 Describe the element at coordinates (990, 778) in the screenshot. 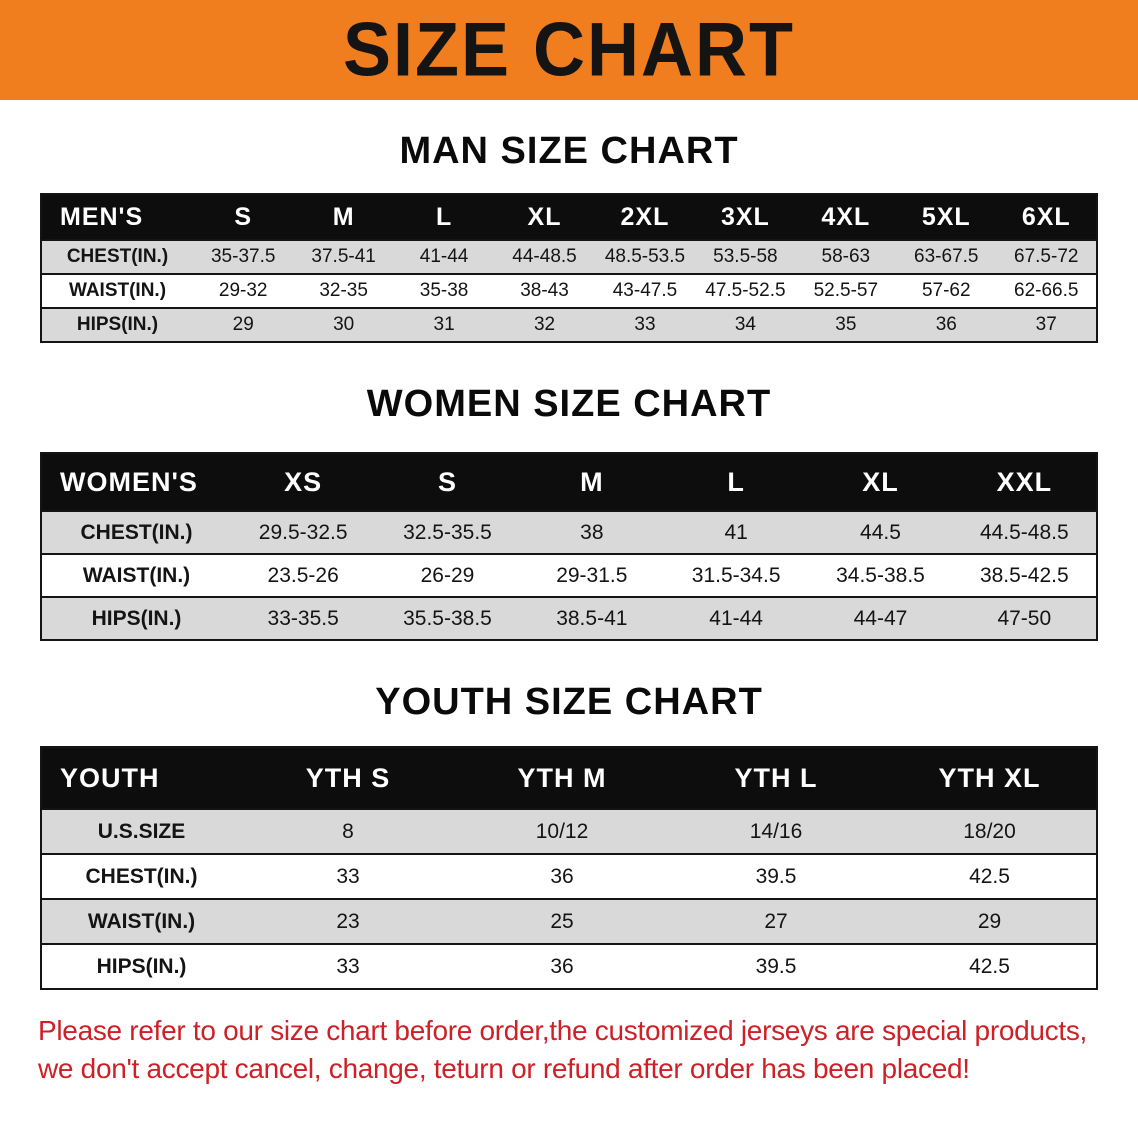

I see `size-header-cell: YTH XL` at that location.